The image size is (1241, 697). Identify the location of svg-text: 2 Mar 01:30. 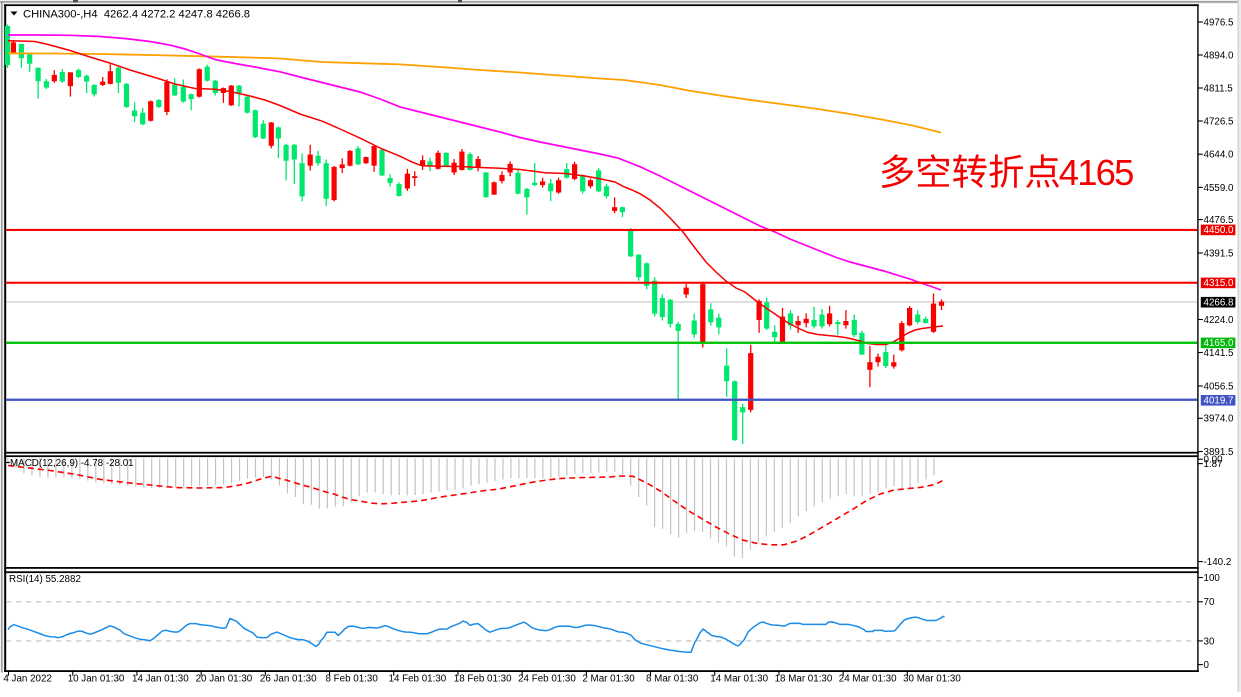
(608, 678).